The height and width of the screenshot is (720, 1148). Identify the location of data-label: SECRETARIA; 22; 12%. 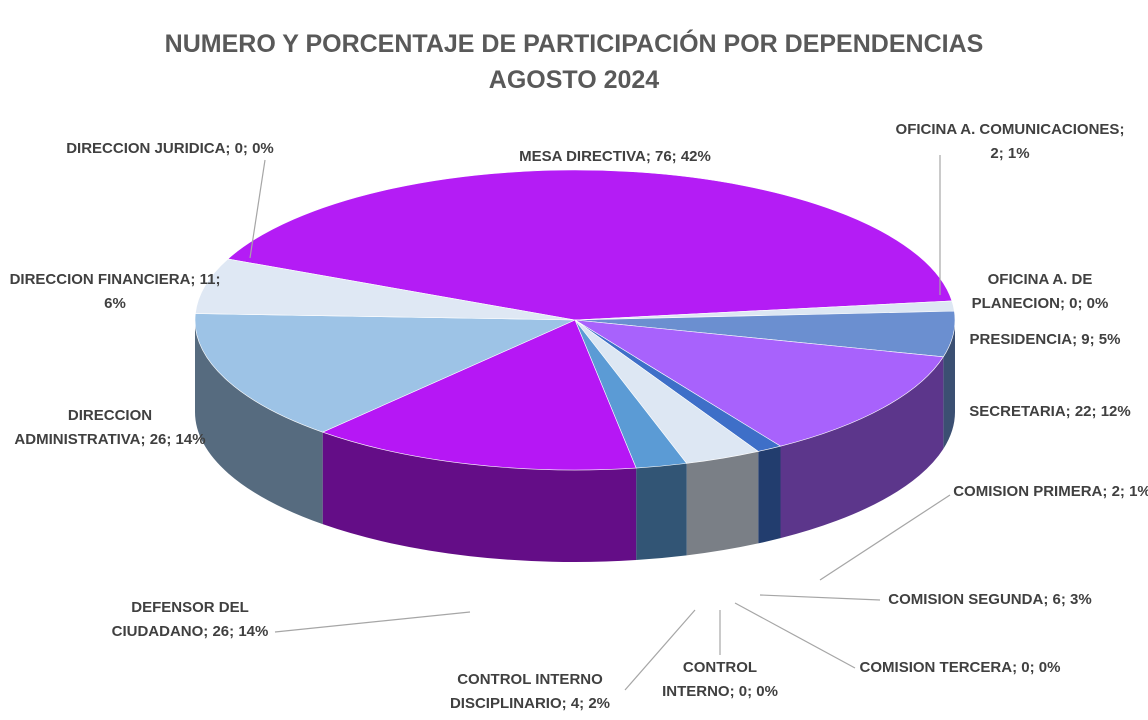
(1050, 411).